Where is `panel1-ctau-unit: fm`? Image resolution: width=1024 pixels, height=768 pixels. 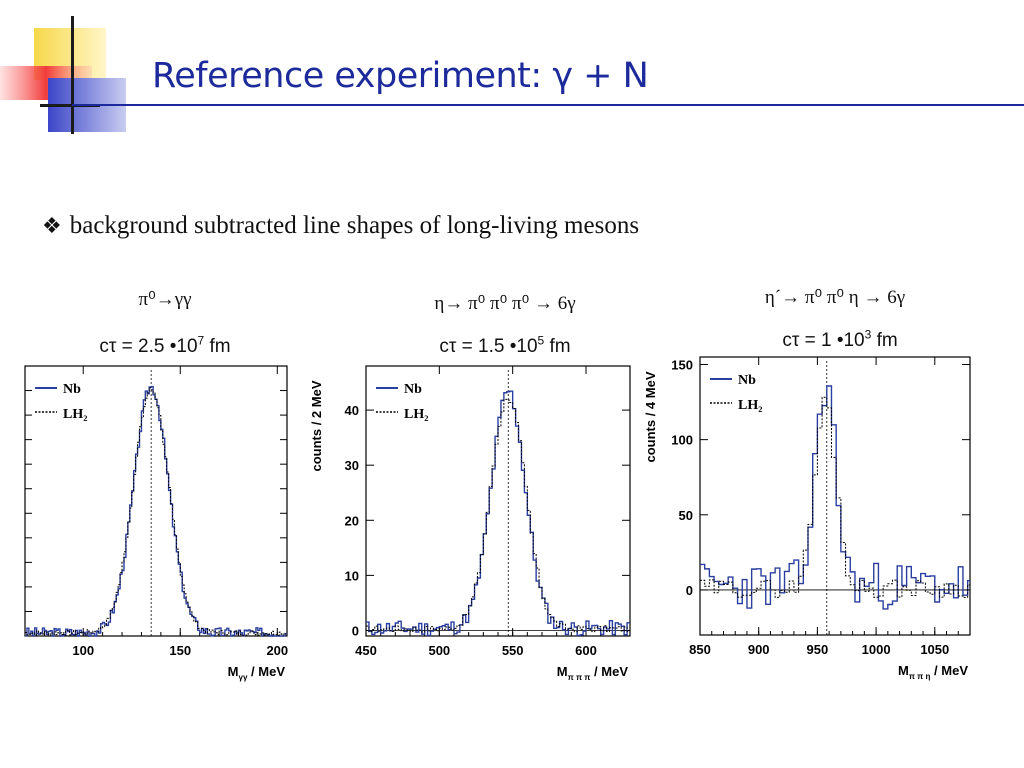
panel1-ctau-unit: fm is located at coordinates (217, 346).